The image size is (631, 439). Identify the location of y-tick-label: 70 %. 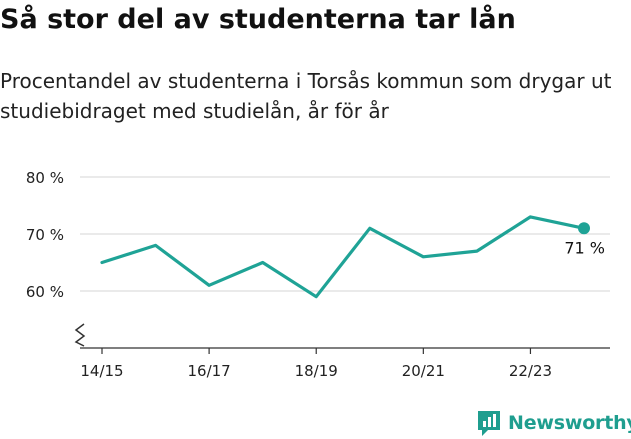
(45, 235).